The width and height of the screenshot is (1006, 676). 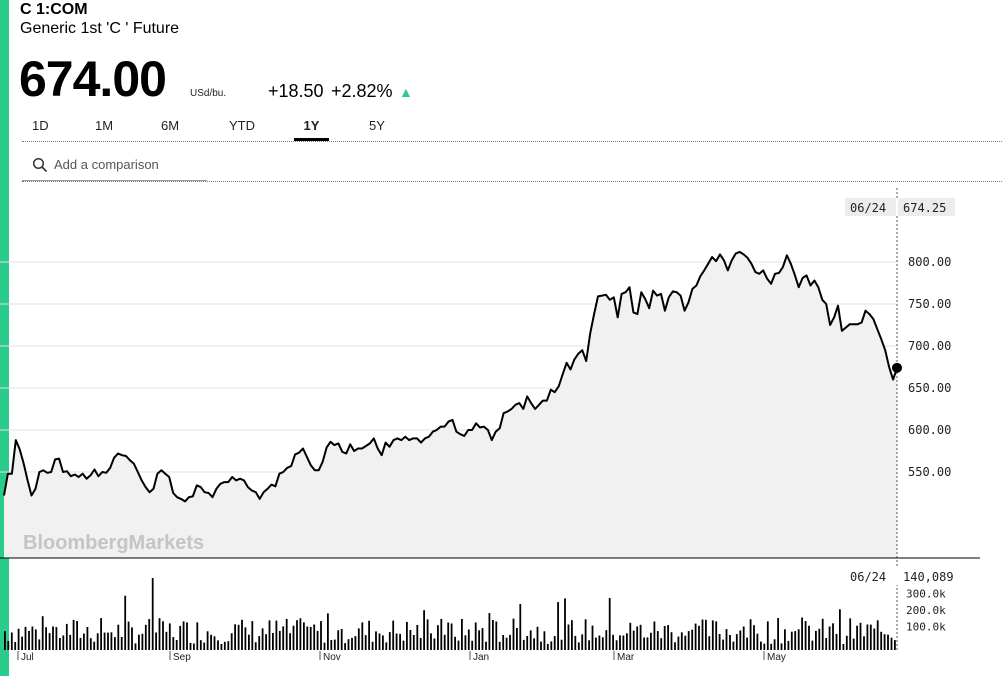 What do you see at coordinates (929, 346) in the screenshot?
I see `y-tick-label: 700.00` at bounding box center [929, 346].